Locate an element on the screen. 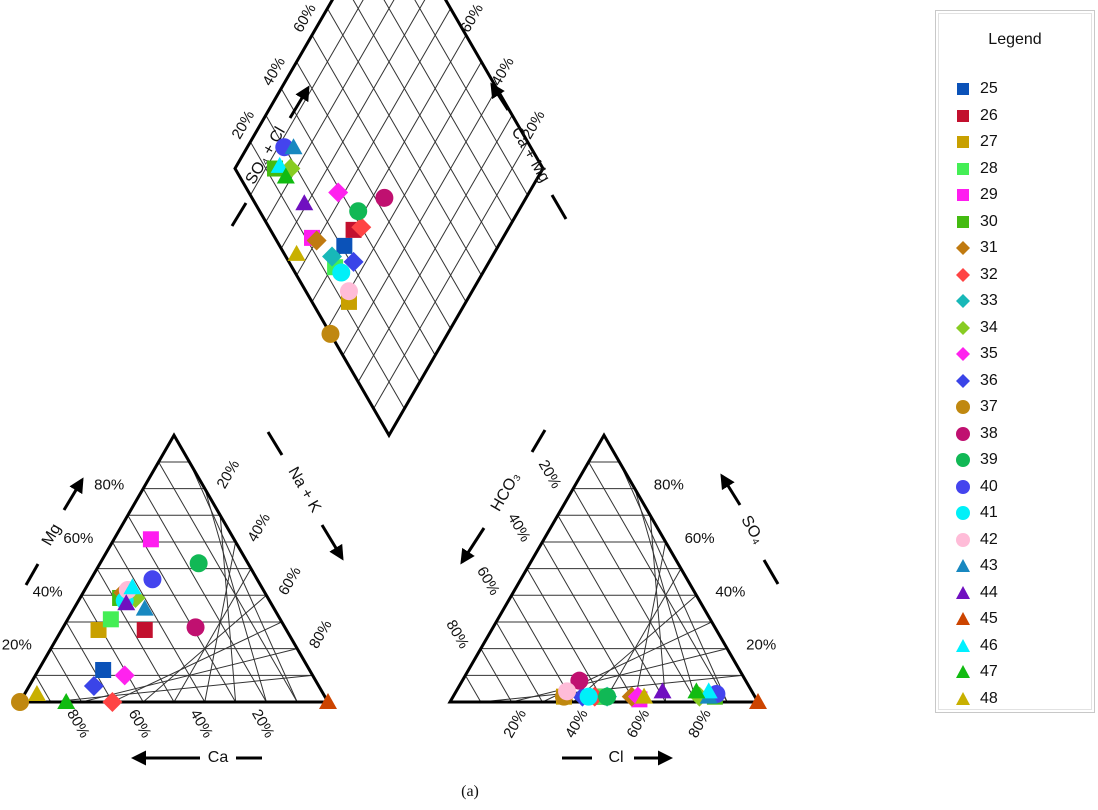 The width and height of the screenshot is (1098, 810). tick-cation-ca: 60% is located at coordinates (140, 723).